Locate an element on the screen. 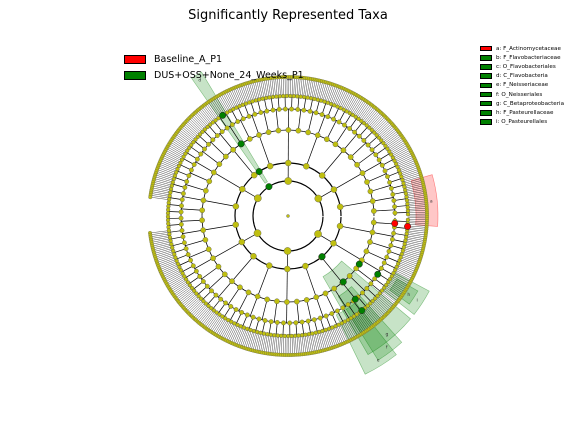 The width and height of the screenshot is (576, 436). significant-node-c is located at coordinates (259, 171).